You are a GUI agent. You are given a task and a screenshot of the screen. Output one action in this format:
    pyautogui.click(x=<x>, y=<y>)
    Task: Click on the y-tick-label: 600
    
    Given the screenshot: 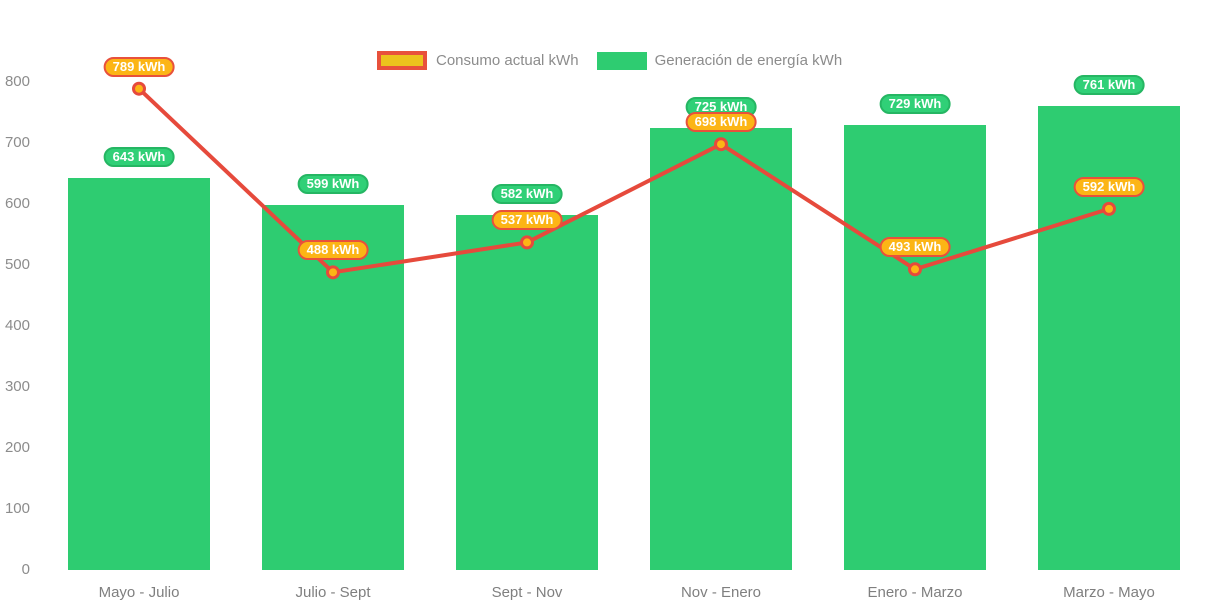 What is the action you would take?
    pyautogui.click(x=17, y=203)
    